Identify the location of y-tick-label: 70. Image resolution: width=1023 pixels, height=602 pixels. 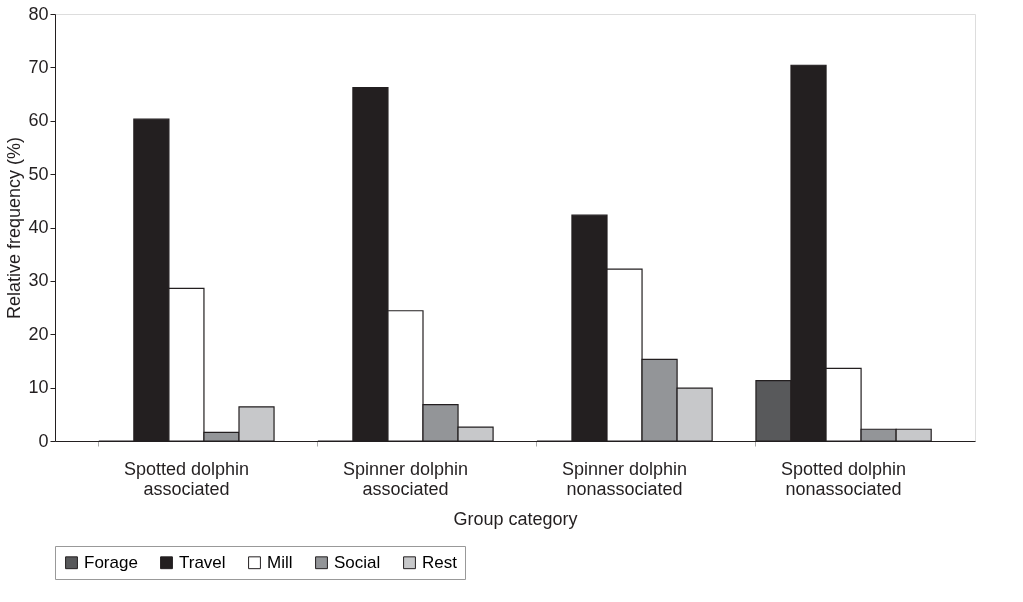
(38, 66).